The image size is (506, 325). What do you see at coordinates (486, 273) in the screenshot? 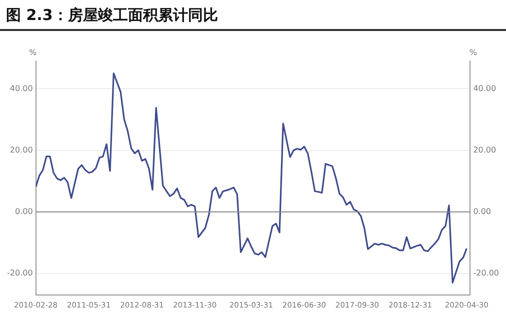
I see `y2-tick-label: -20.00` at bounding box center [486, 273].